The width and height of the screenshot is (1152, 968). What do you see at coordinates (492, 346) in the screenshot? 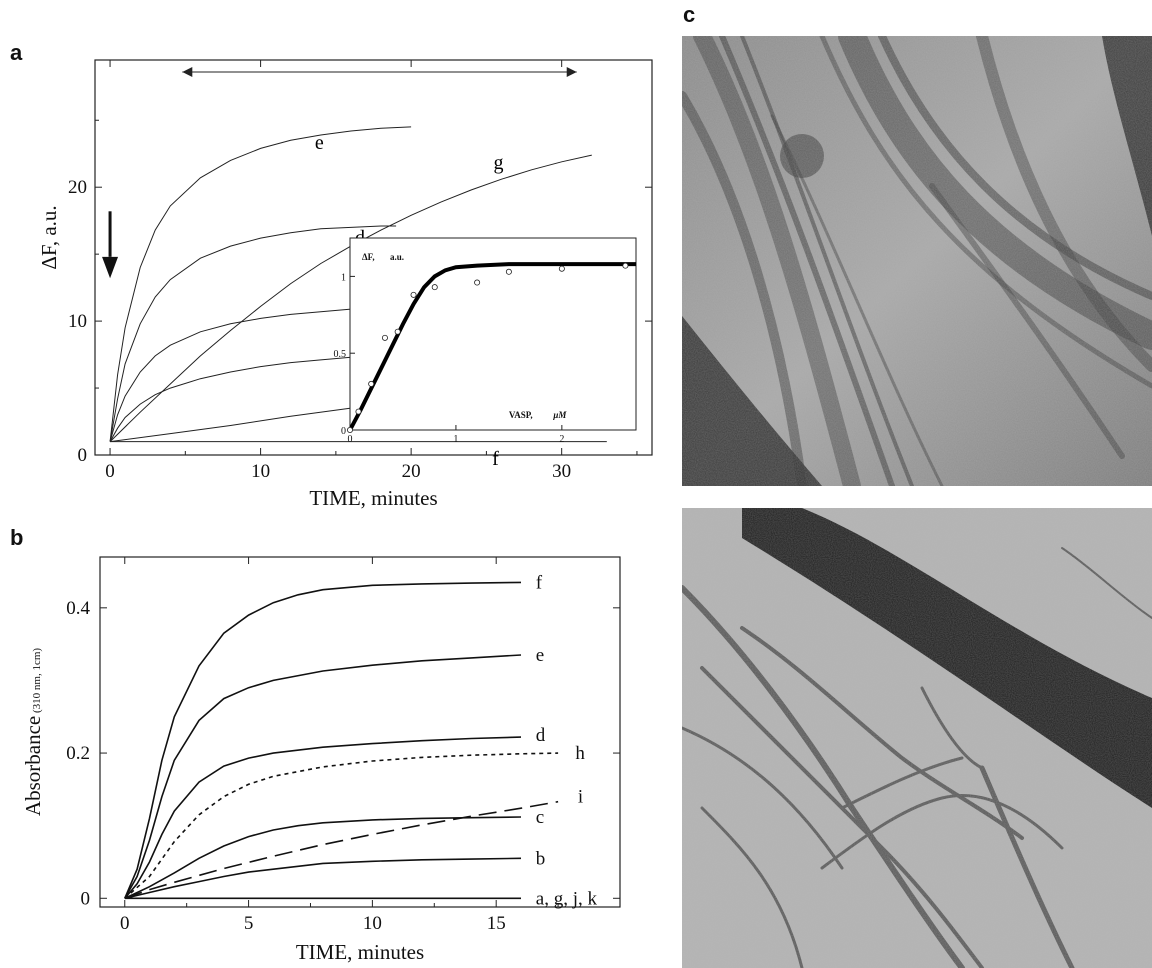
I see `chart-a-inset-fit-line` at bounding box center [492, 346].